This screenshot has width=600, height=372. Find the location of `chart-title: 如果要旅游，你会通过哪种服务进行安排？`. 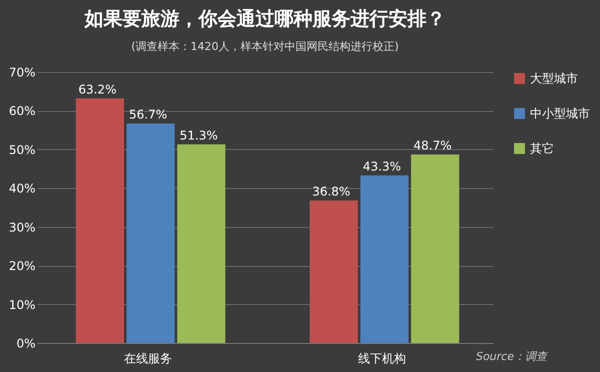

chart-title: 如果要旅游，你会通过哪种服务进行安排？ is located at coordinates (265, 19).